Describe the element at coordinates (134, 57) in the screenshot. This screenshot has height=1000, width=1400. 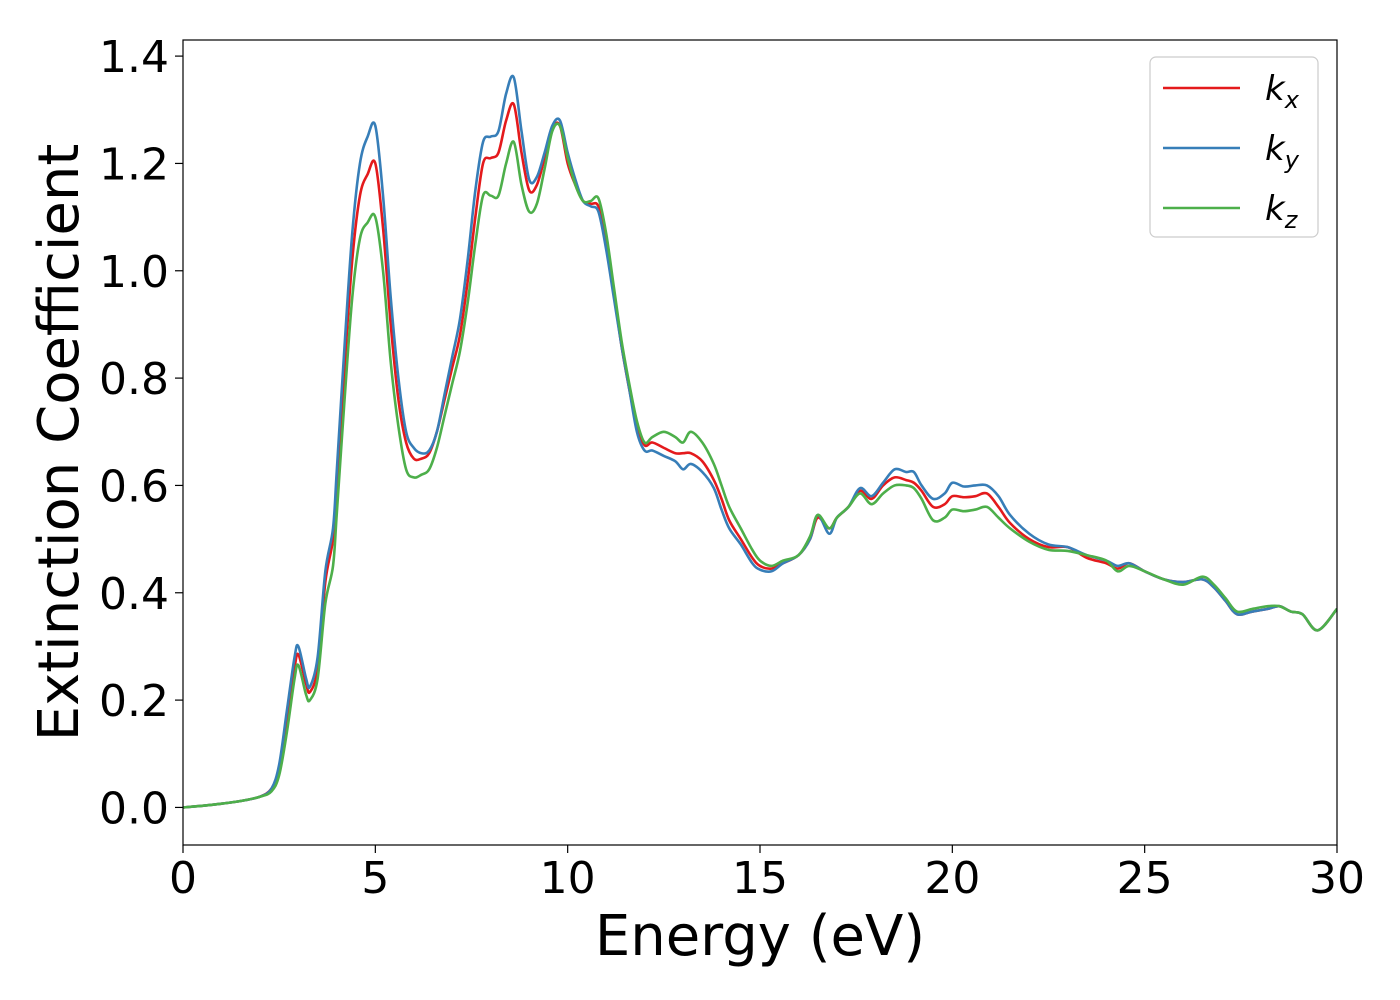
I see `y-tick-label: 1.4` at that location.